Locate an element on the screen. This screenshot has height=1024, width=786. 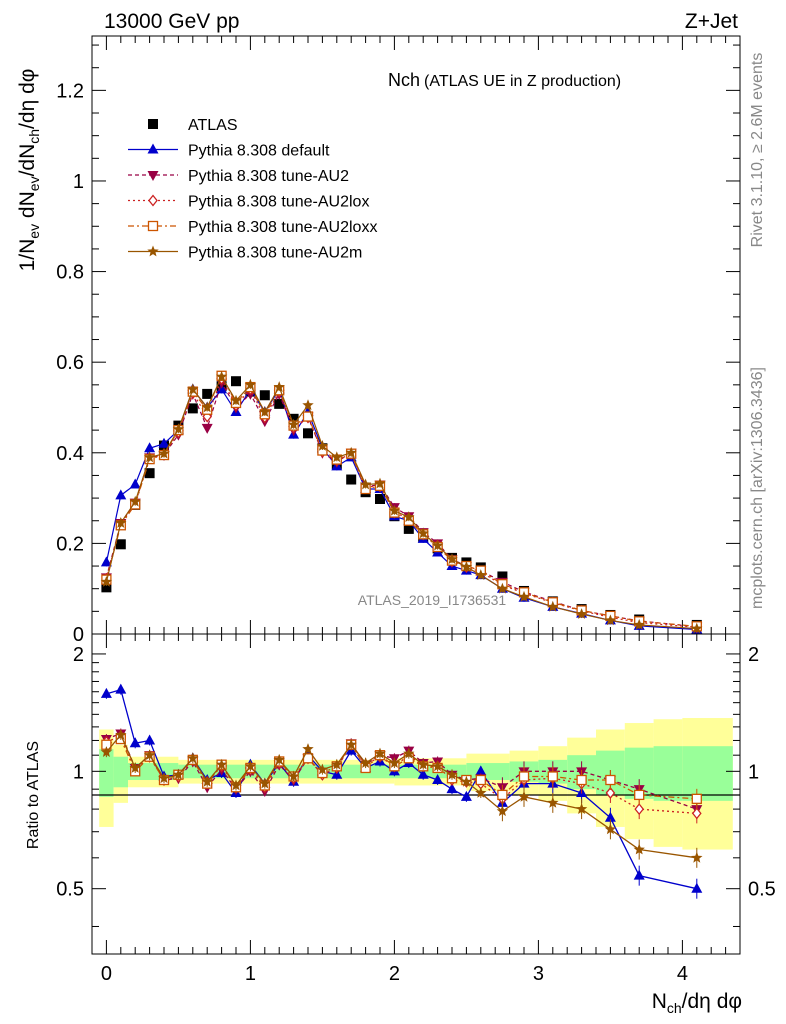
legend-entry: Pythia 8.308 tune-AU2m is located at coordinates (245, 253).